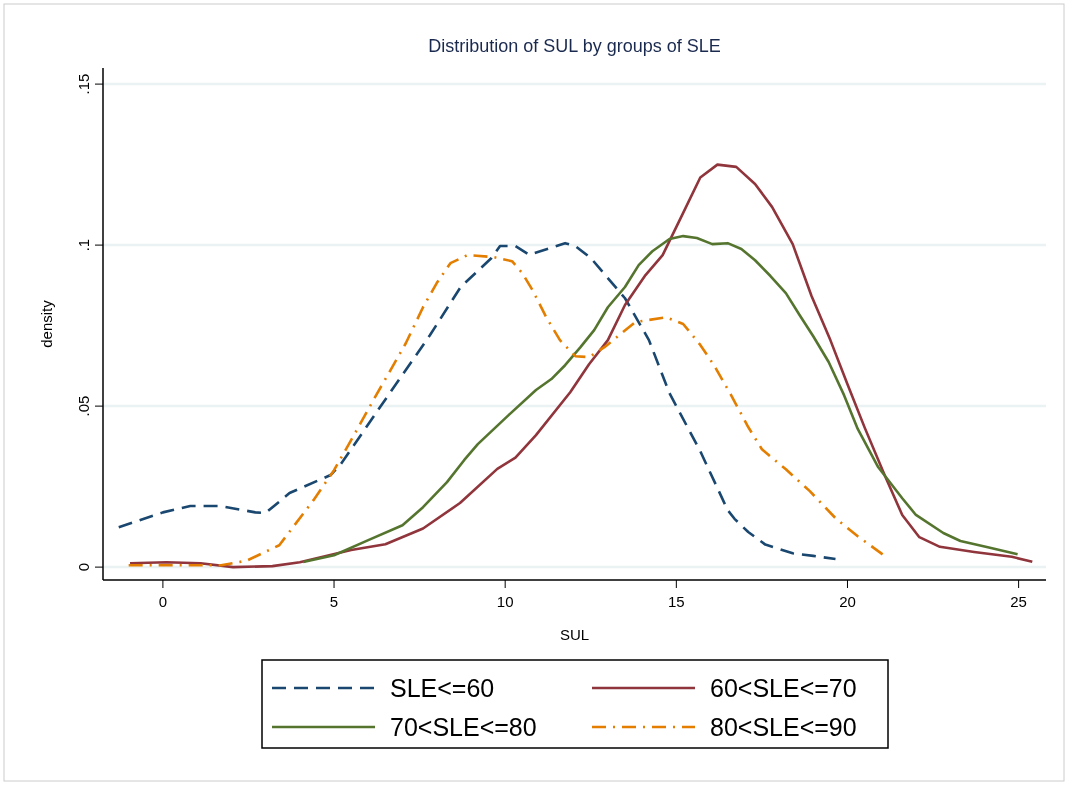 Image resolution: width=1068 pixels, height=785 pixels. What do you see at coordinates (574, 46) in the screenshot?
I see `chart-title: Distribution of SUL by groups of SLE` at bounding box center [574, 46].